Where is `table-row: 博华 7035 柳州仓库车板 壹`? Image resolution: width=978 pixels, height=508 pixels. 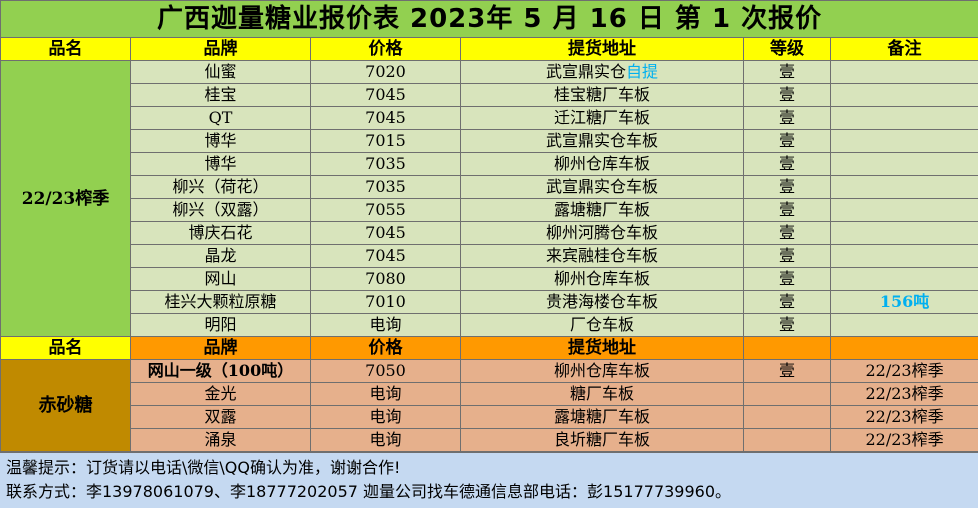
table-row: 博华 7035 柳州仓库车板 壹 is located at coordinates (489, 164).